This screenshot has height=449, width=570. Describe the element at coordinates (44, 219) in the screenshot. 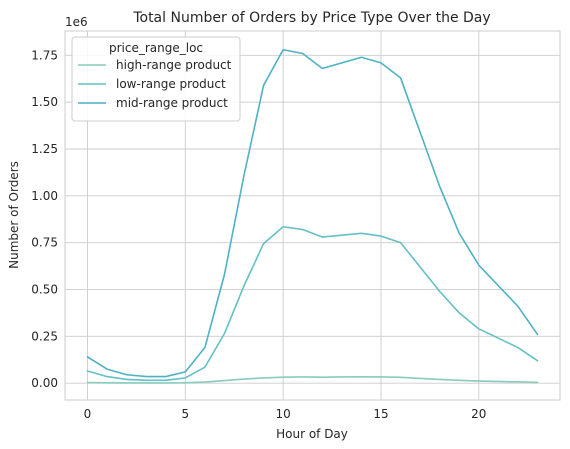

I see `y-tick-labels: 0.00 0.25 0.50 0.75 1.00 1.25 1.50 1.75` at that location.